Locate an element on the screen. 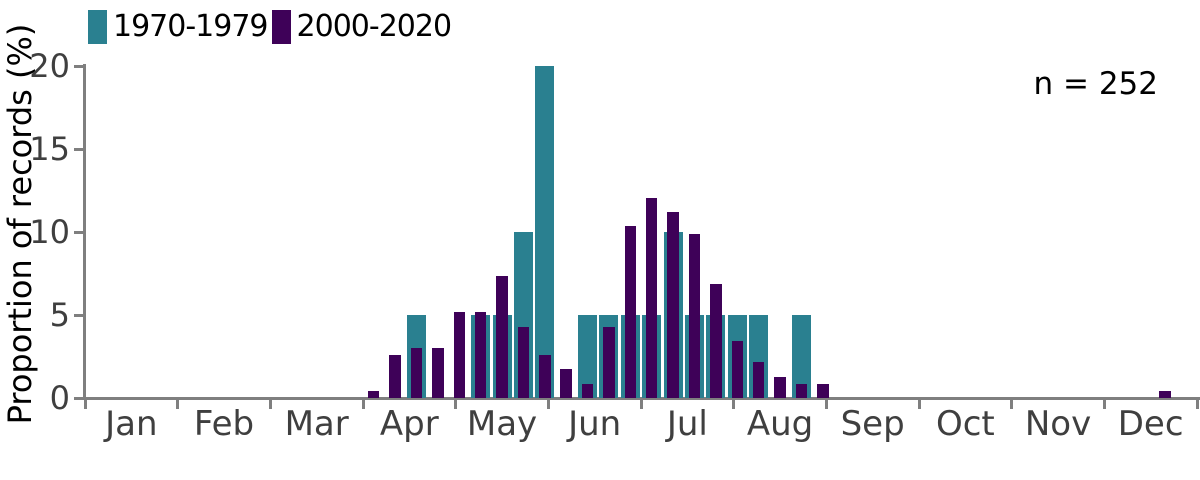 This screenshot has width=1200, height=480. legend-label-2000-2020: 2000-2020 is located at coordinates (374, 26).